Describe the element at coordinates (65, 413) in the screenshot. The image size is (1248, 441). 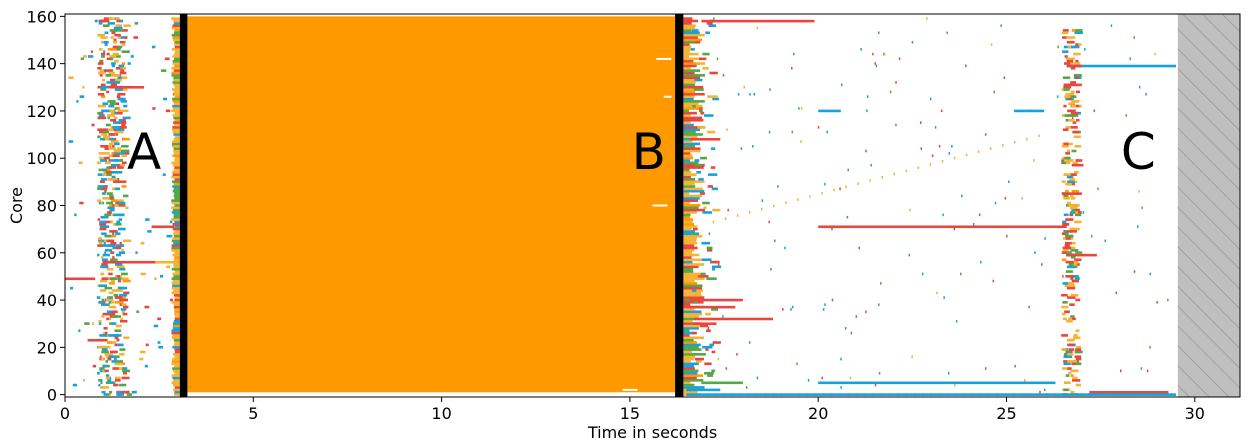
I see `x-tick-label: 0` at that location.